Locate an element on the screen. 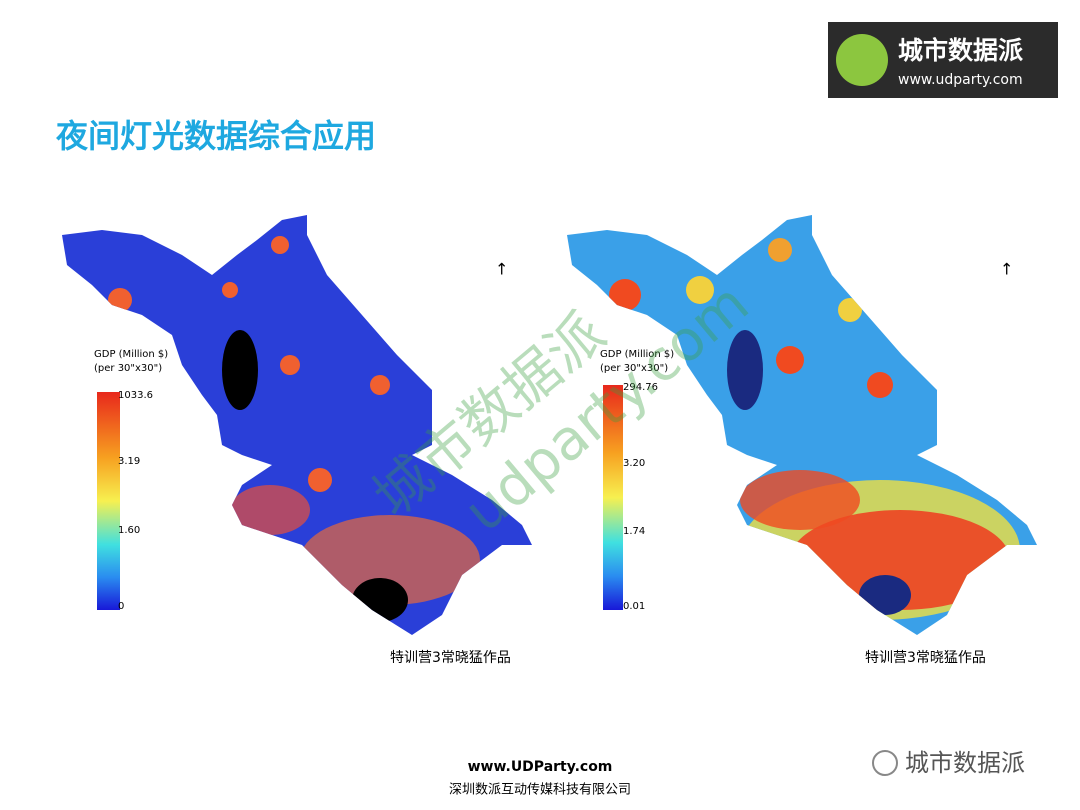  footer-company: 深圳数派互动传媒科技有限公司 is located at coordinates (540, 790).